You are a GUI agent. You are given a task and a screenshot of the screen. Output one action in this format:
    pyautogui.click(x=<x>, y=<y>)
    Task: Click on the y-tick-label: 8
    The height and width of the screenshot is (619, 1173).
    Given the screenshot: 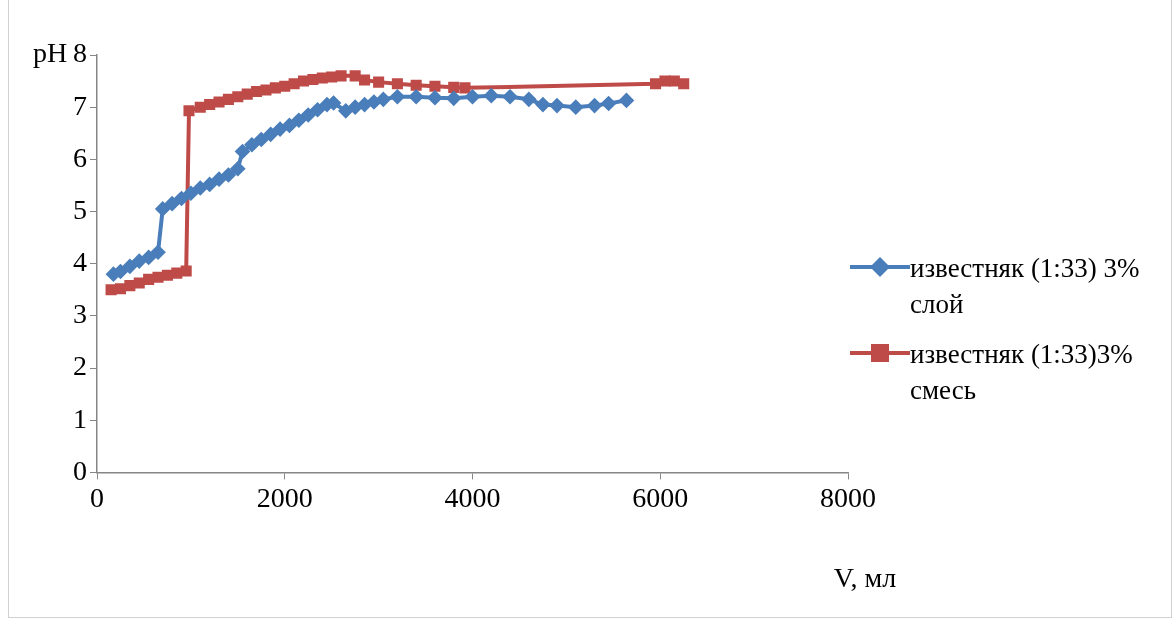 What is the action you would take?
    pyautogui.click(x=80, y=53)
    